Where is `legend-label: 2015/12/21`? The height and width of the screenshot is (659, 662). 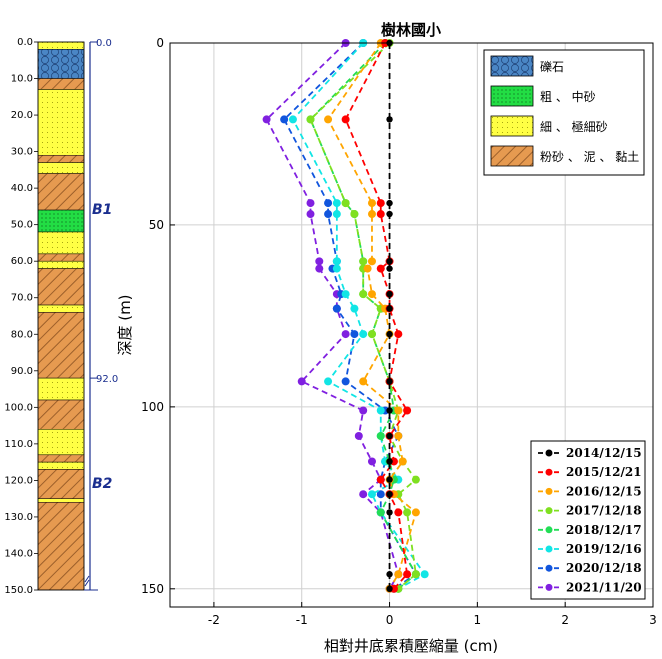
legend-label: 2015/12/21 is located at coordinates (604, 472).